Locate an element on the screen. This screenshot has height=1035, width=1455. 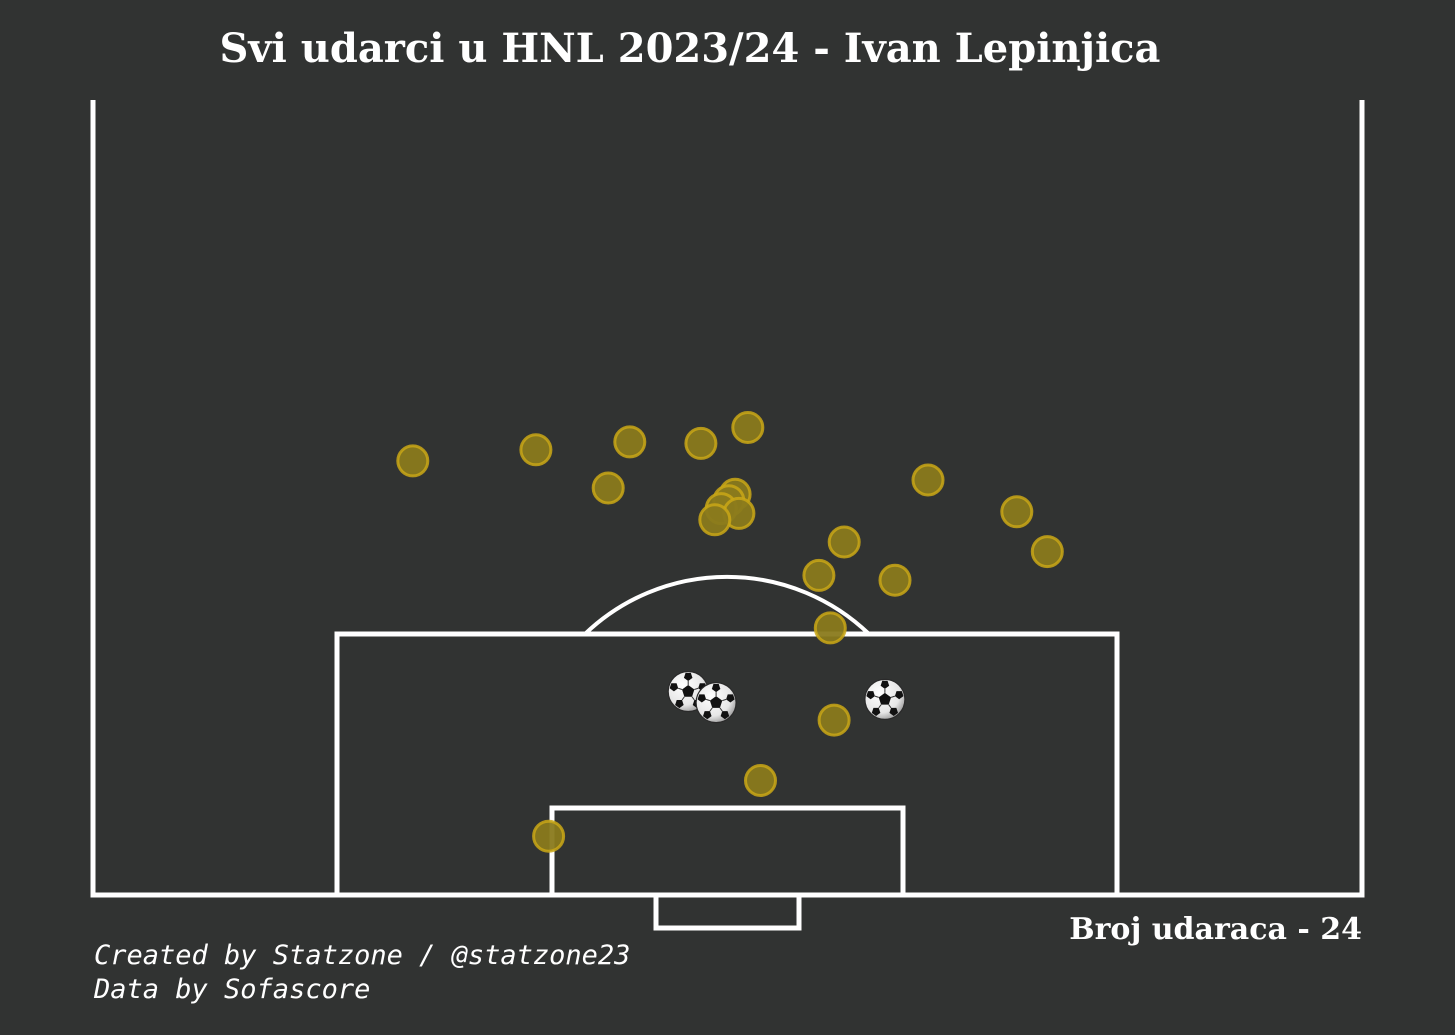
goal-frame is located at coordinates (727, 911).